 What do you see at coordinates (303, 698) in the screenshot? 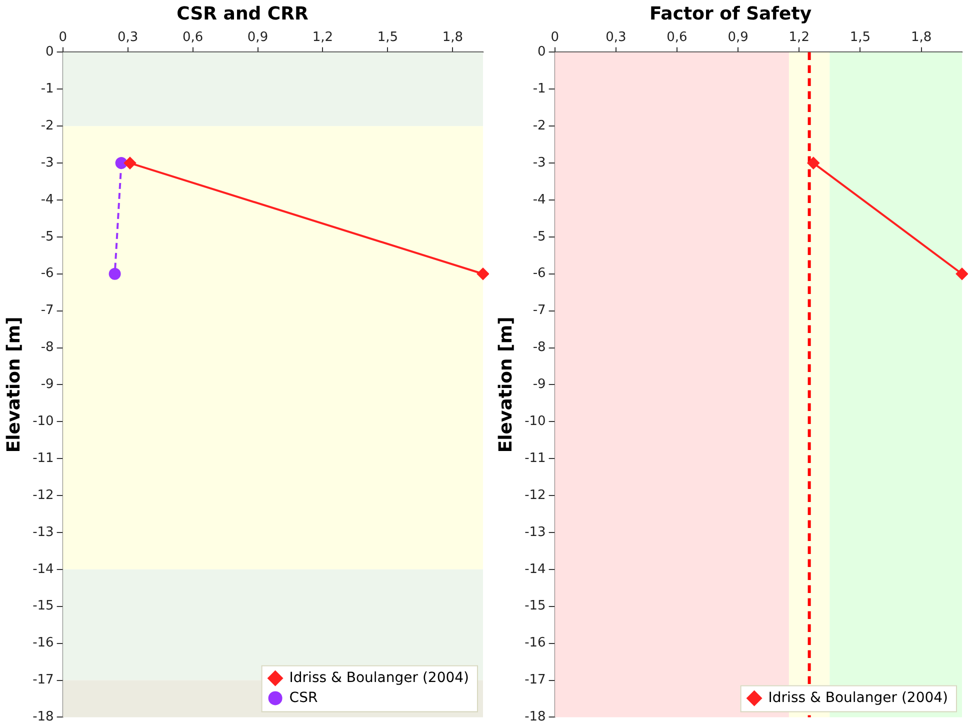
I see `legend-label: CSR` at bounding box center [303, 698].